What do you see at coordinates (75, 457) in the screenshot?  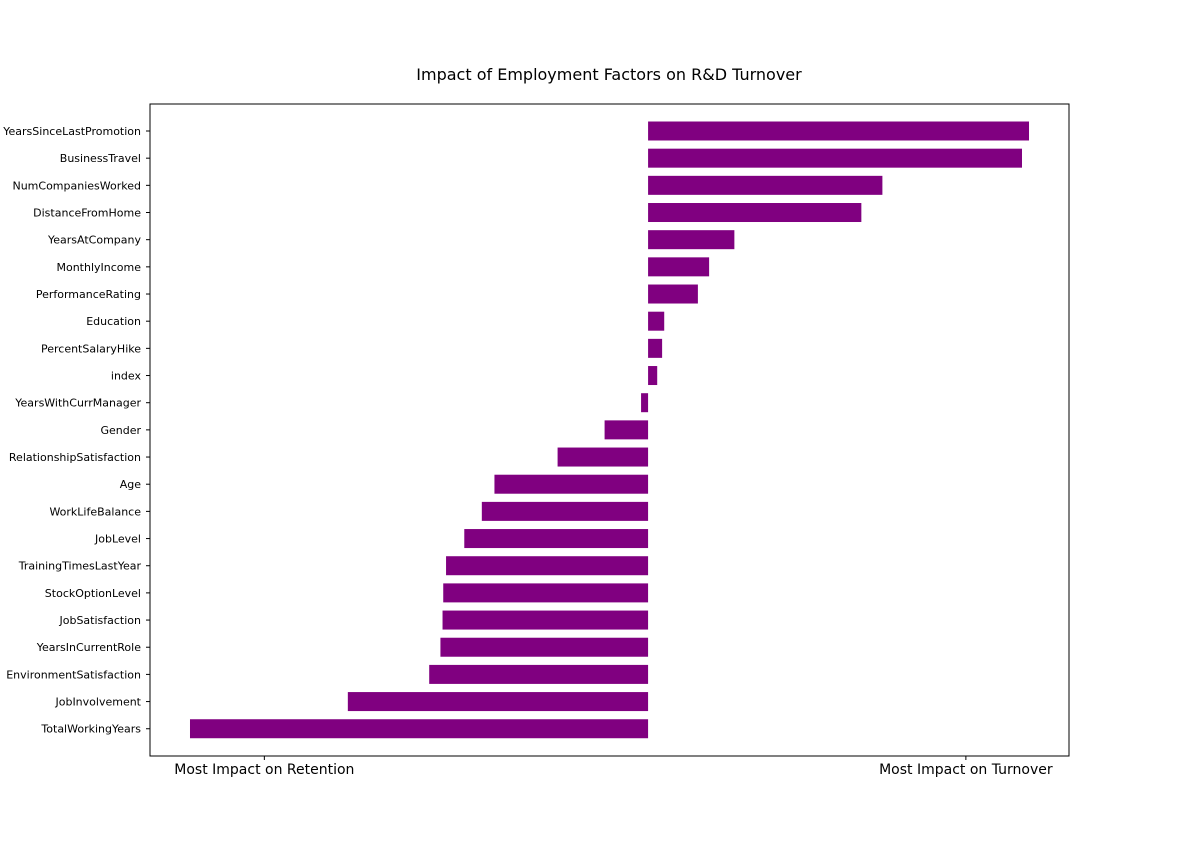 I see `category-label: RelationshipSatisfaction` at bounding box center [75, 457].